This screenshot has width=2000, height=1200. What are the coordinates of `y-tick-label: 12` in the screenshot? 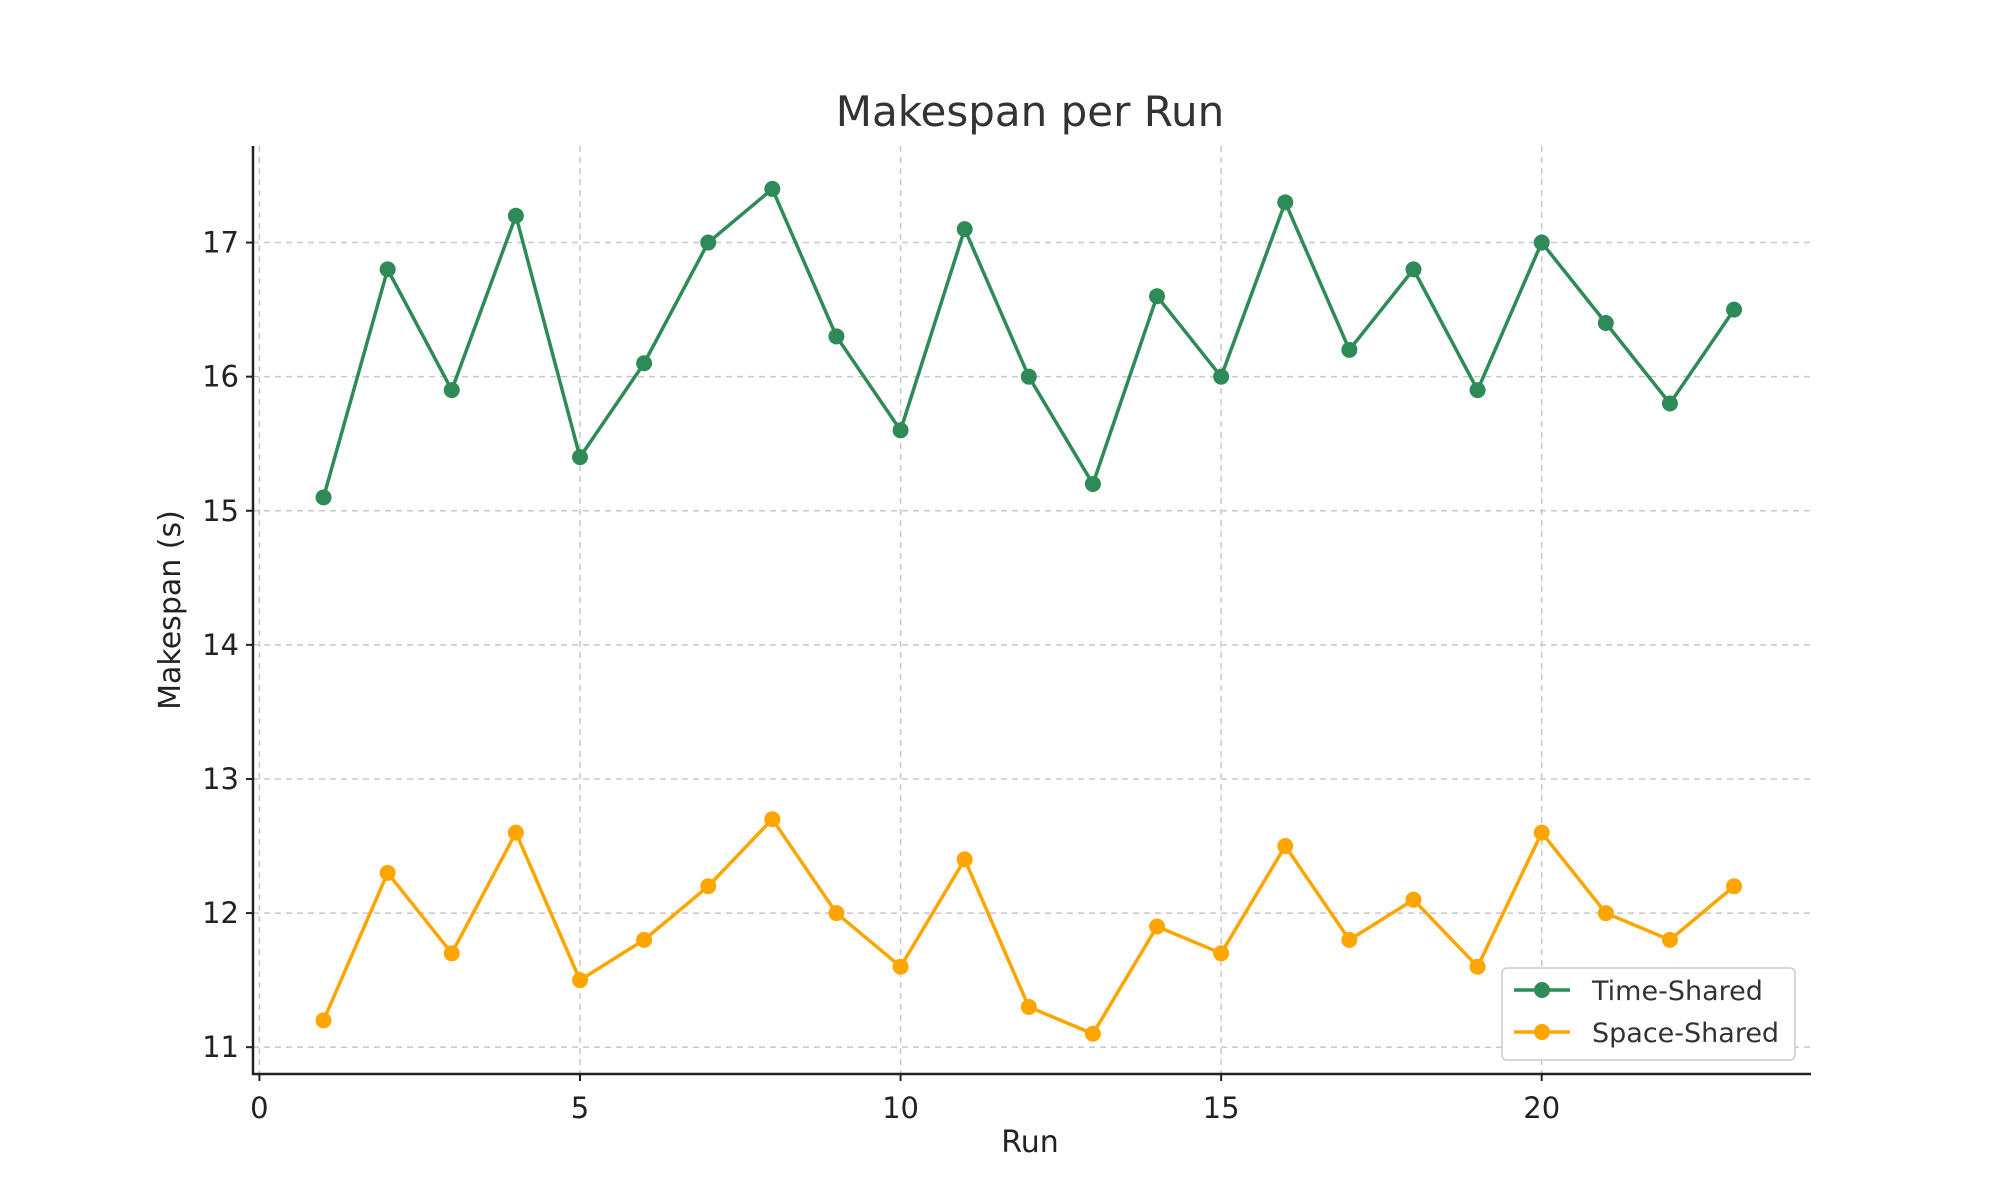 It's located at (220, 913).